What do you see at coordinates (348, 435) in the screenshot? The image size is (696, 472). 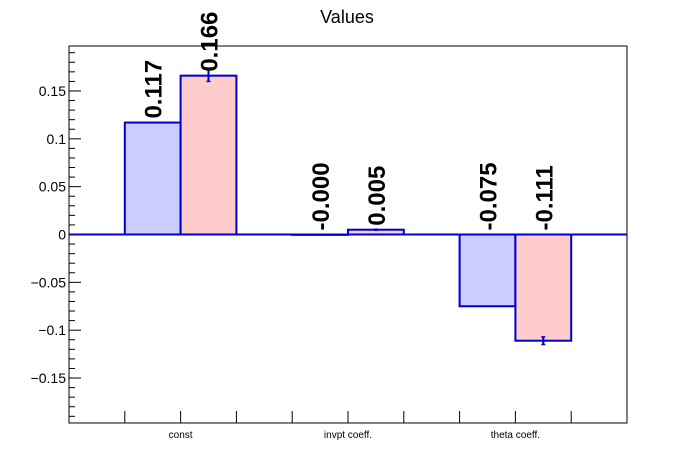 I see `category-label: invpt coeff.` at bounding box center [348, 435].